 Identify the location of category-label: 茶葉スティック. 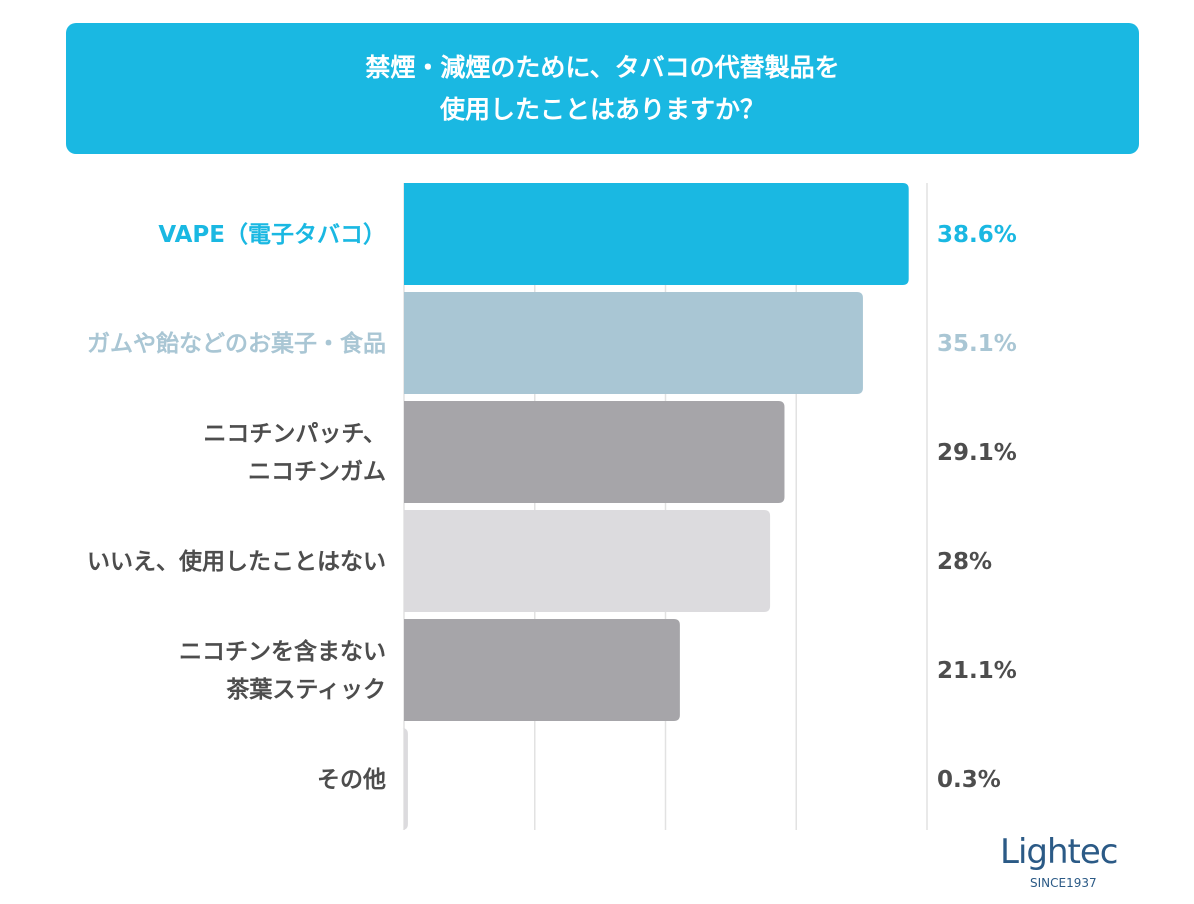
(306, 690).